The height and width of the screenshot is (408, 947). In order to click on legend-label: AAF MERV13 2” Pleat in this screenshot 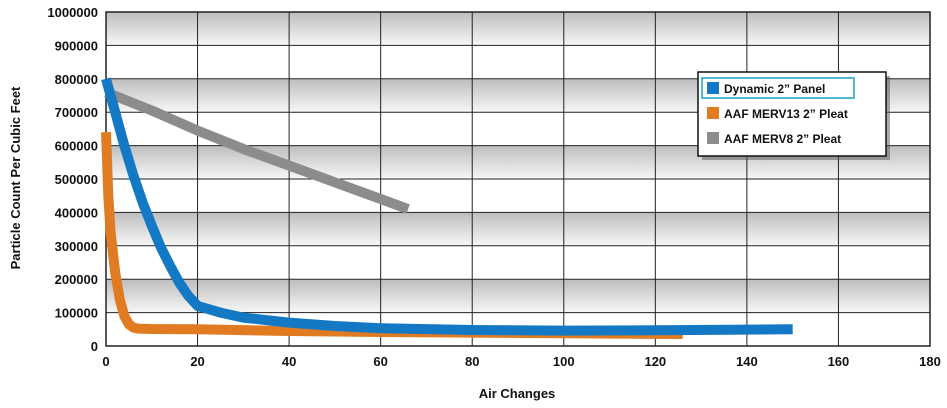, I will do `click(786, 114)`.